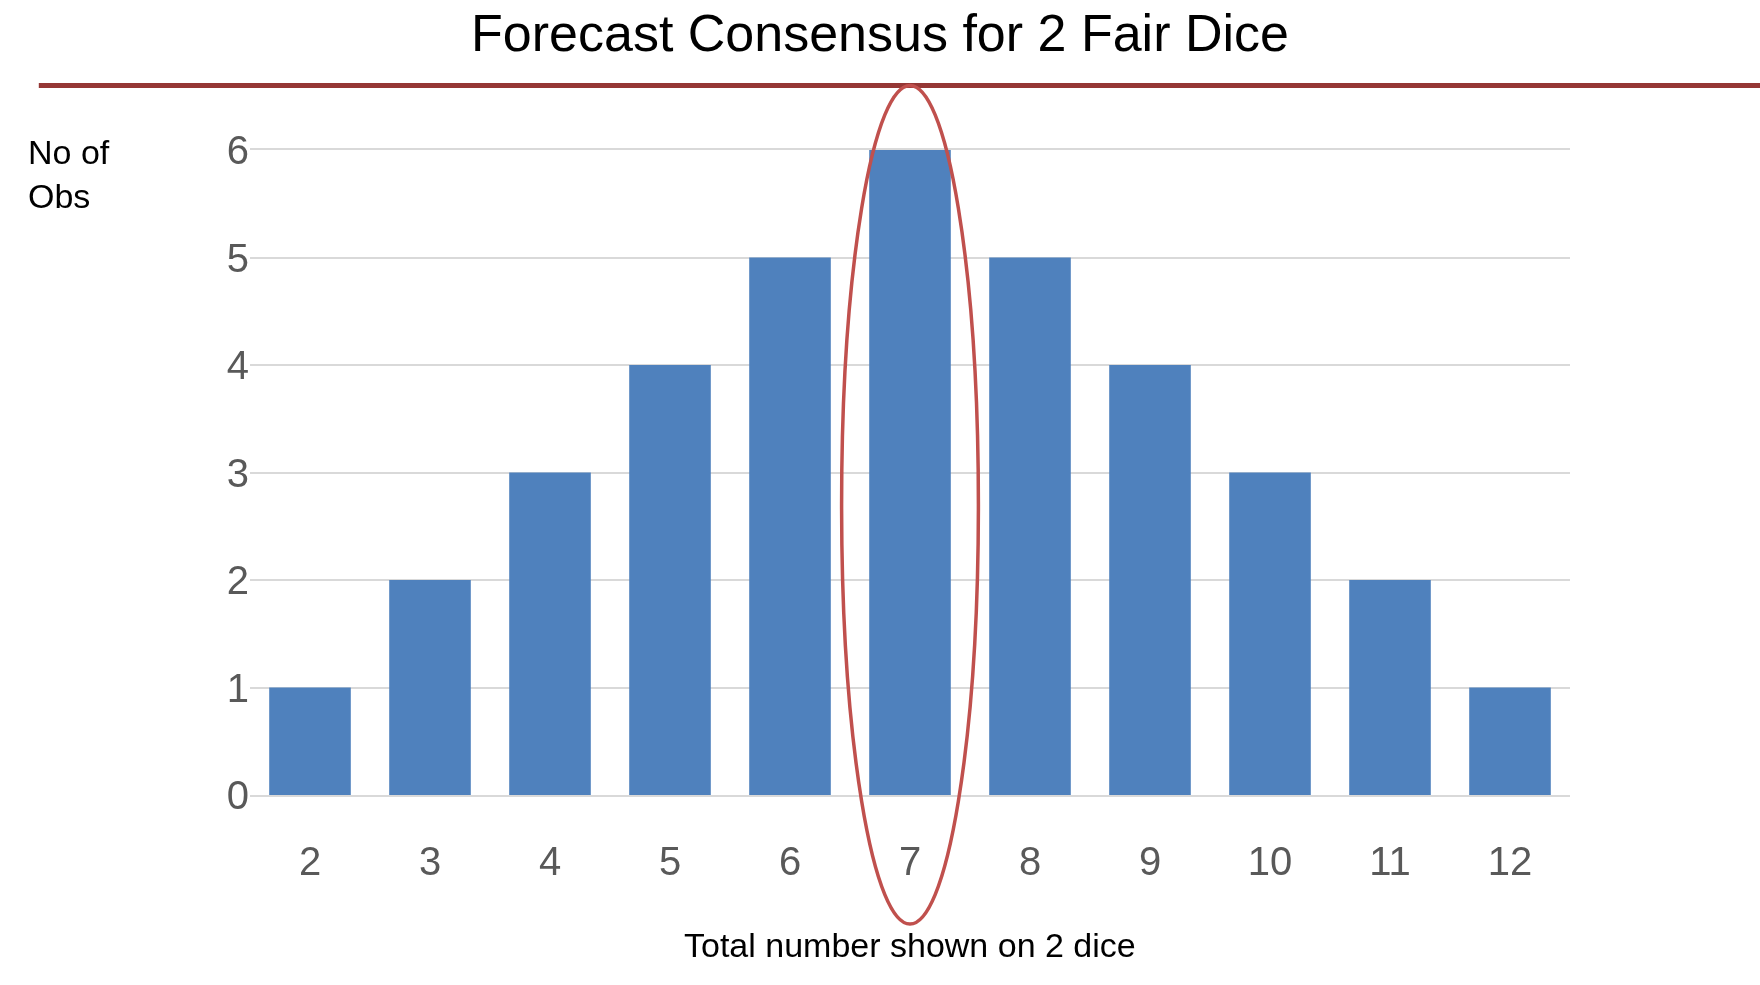 The height and width of the screenshot is (985, 1760). I want to click on x-tick-label: 10, so click(1270, 860).